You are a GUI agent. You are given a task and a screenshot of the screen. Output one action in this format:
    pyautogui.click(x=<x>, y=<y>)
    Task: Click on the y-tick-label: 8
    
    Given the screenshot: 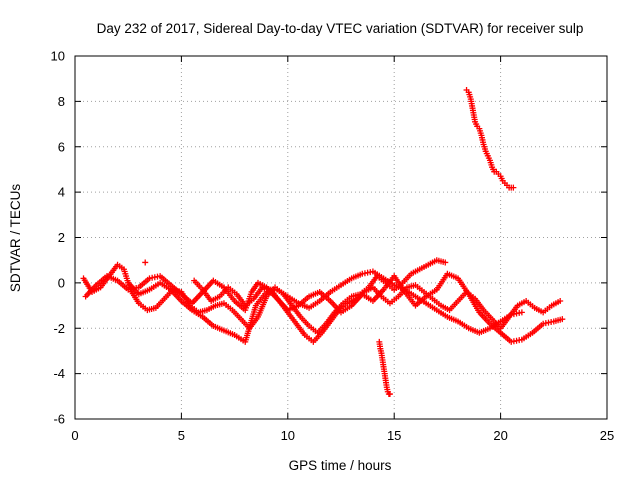 What is the action you would take?
    pyautogui.click(x=61, y=101)
    